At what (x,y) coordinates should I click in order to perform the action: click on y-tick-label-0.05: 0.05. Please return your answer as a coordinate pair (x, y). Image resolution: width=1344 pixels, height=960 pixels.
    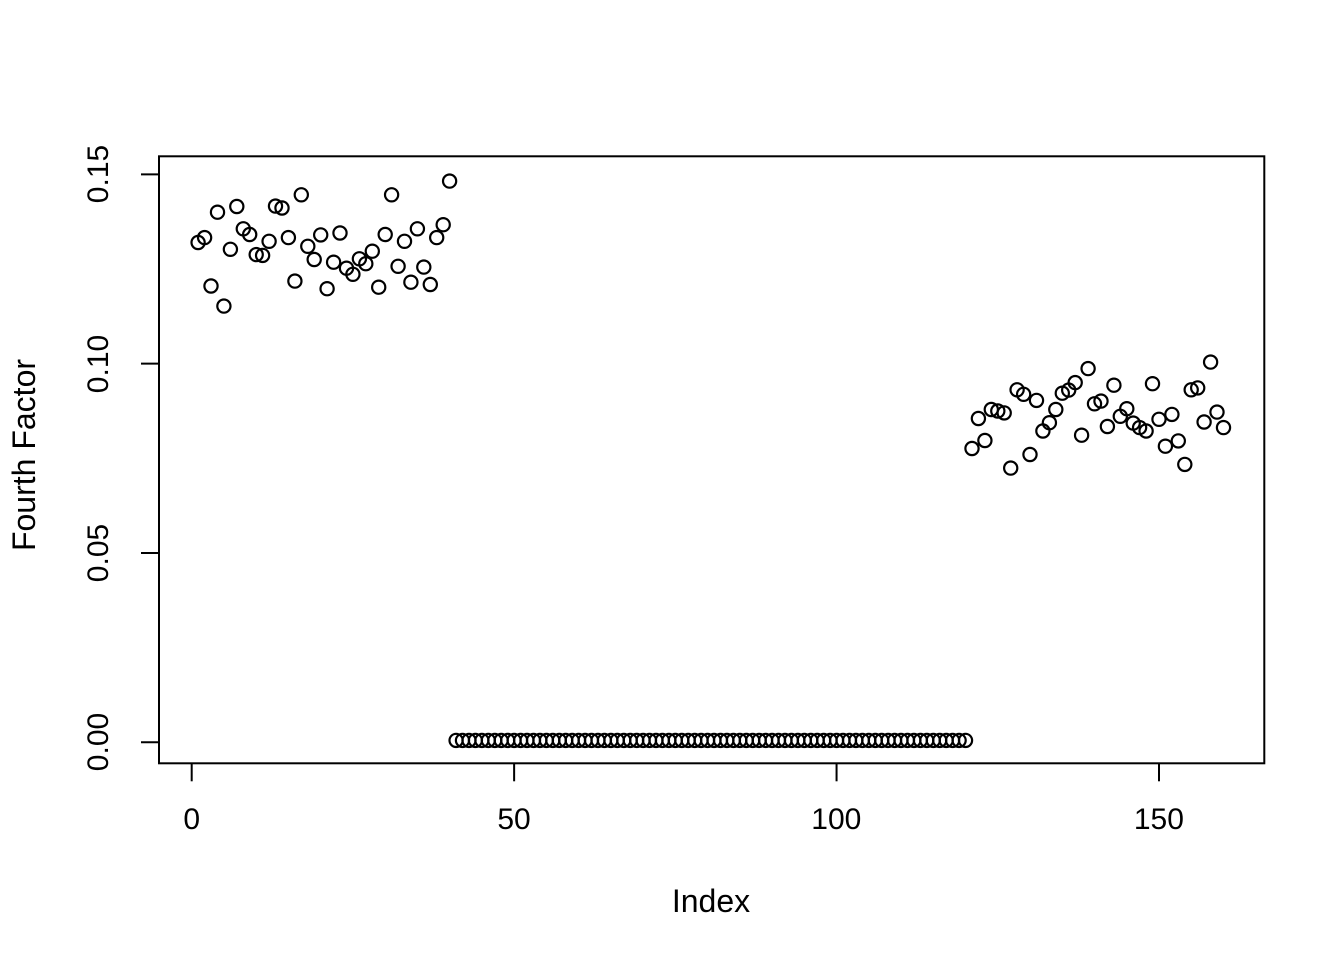
    Looking at the image, I should click on (98, 553).